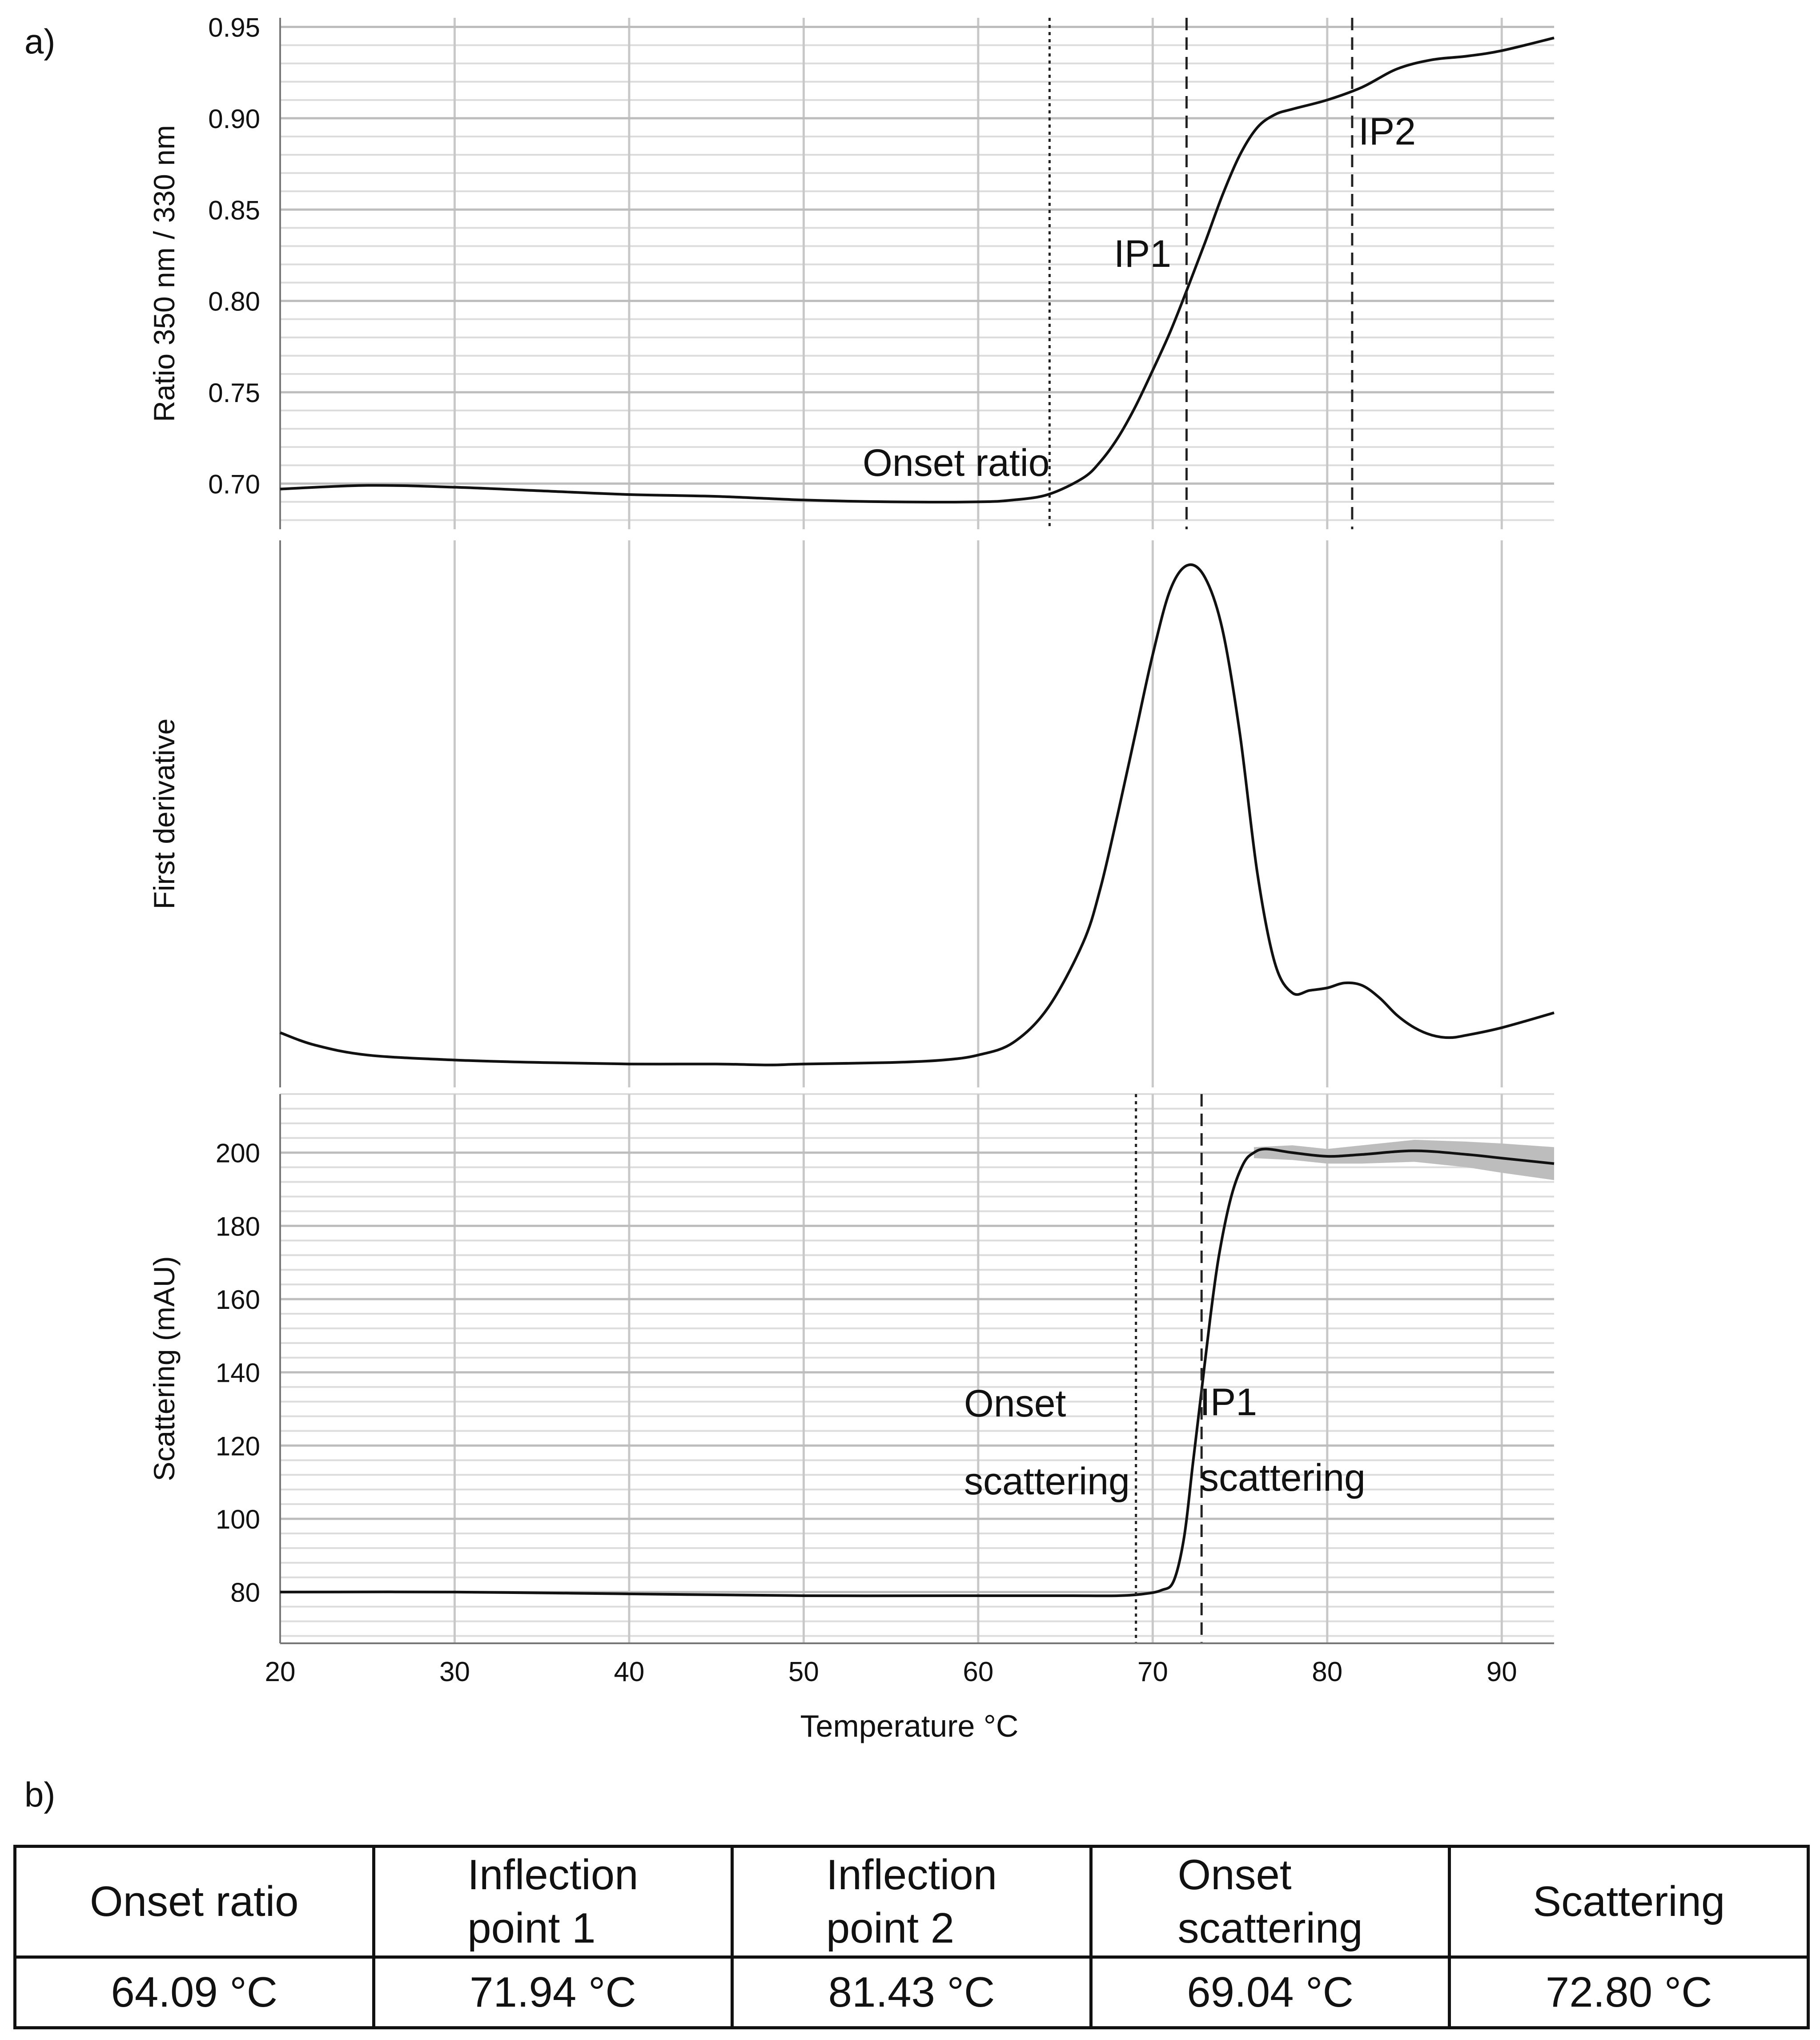 The image size is (1820, 2040). Describe the element at coordinates (238, 1519) in the screenshot. I see `y-tick-label: 100` at that location.